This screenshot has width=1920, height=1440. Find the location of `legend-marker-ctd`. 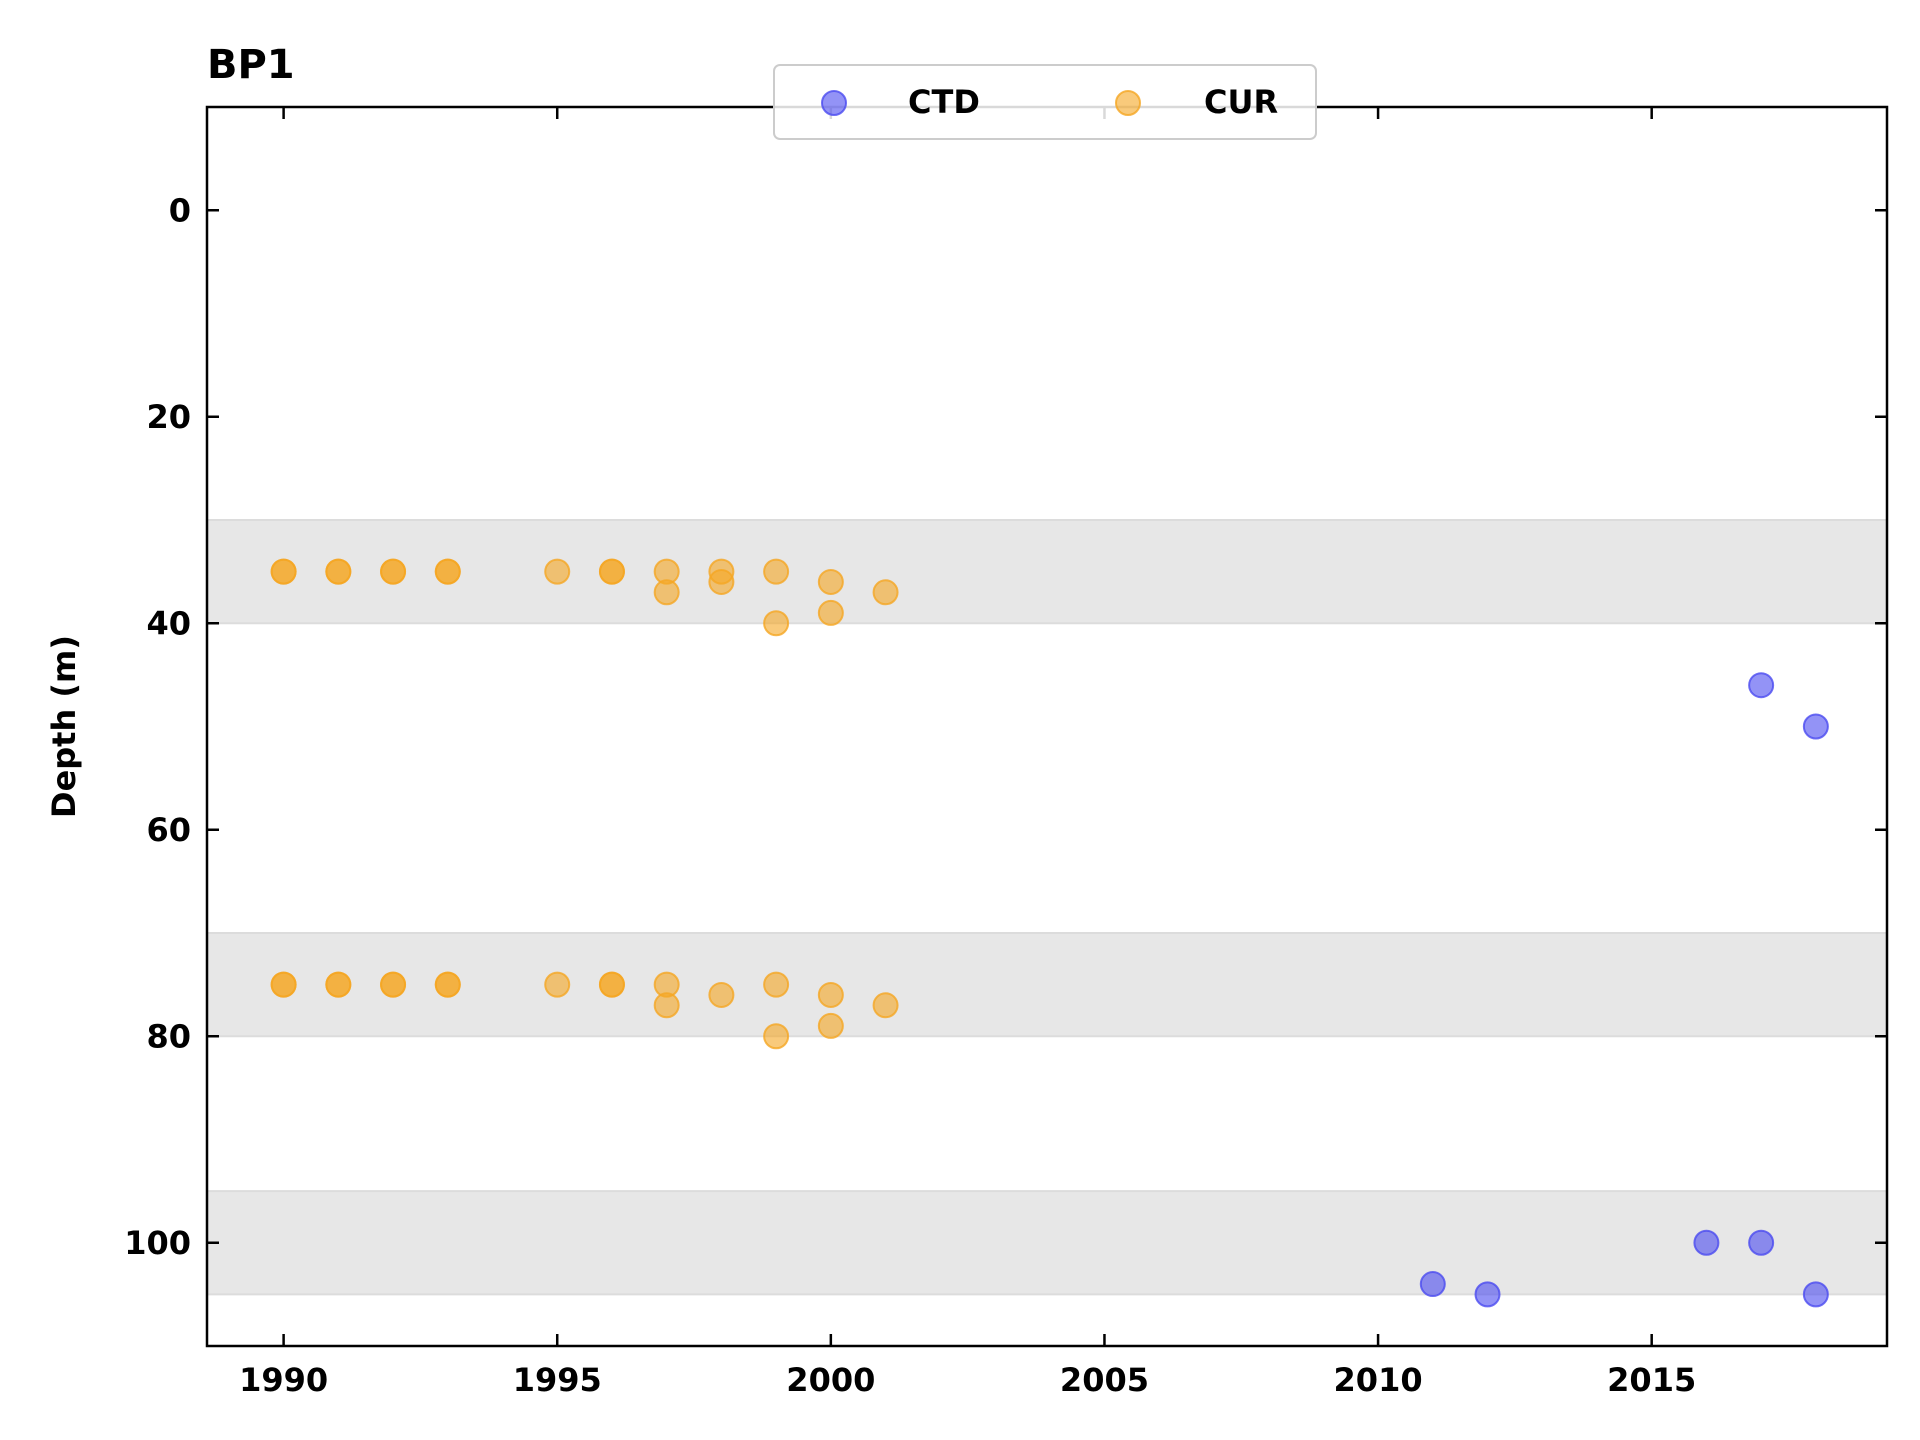

legend-marker-ctd is located at coordinates (834, 103).